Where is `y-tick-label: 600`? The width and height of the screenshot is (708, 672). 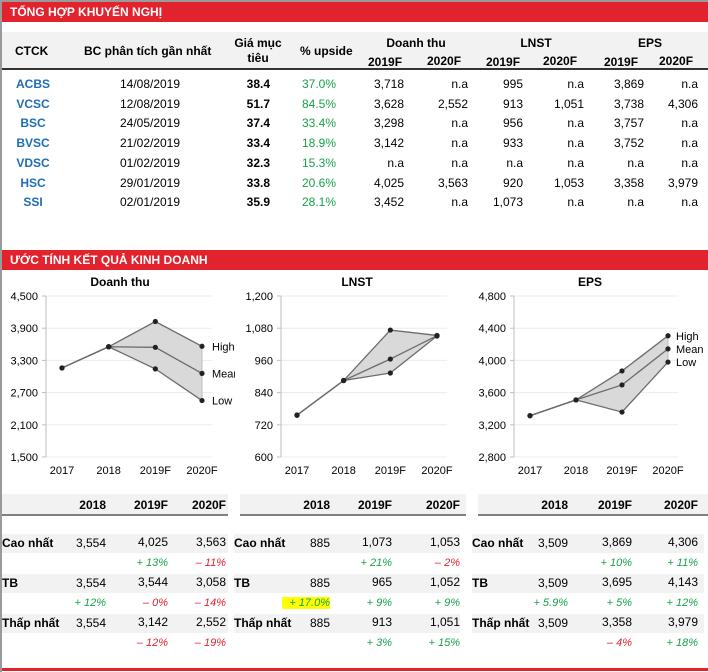 y-tick-label: 600 is located at coordinates (264, 458).